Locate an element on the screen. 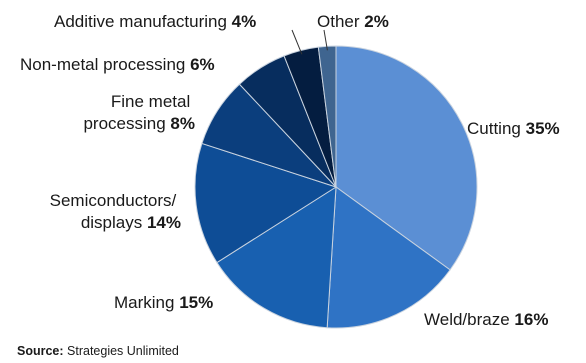 This screenshot has height=363, width=586. source-note: Source: Strategies Unlimited is located at coordinates (98, 351).